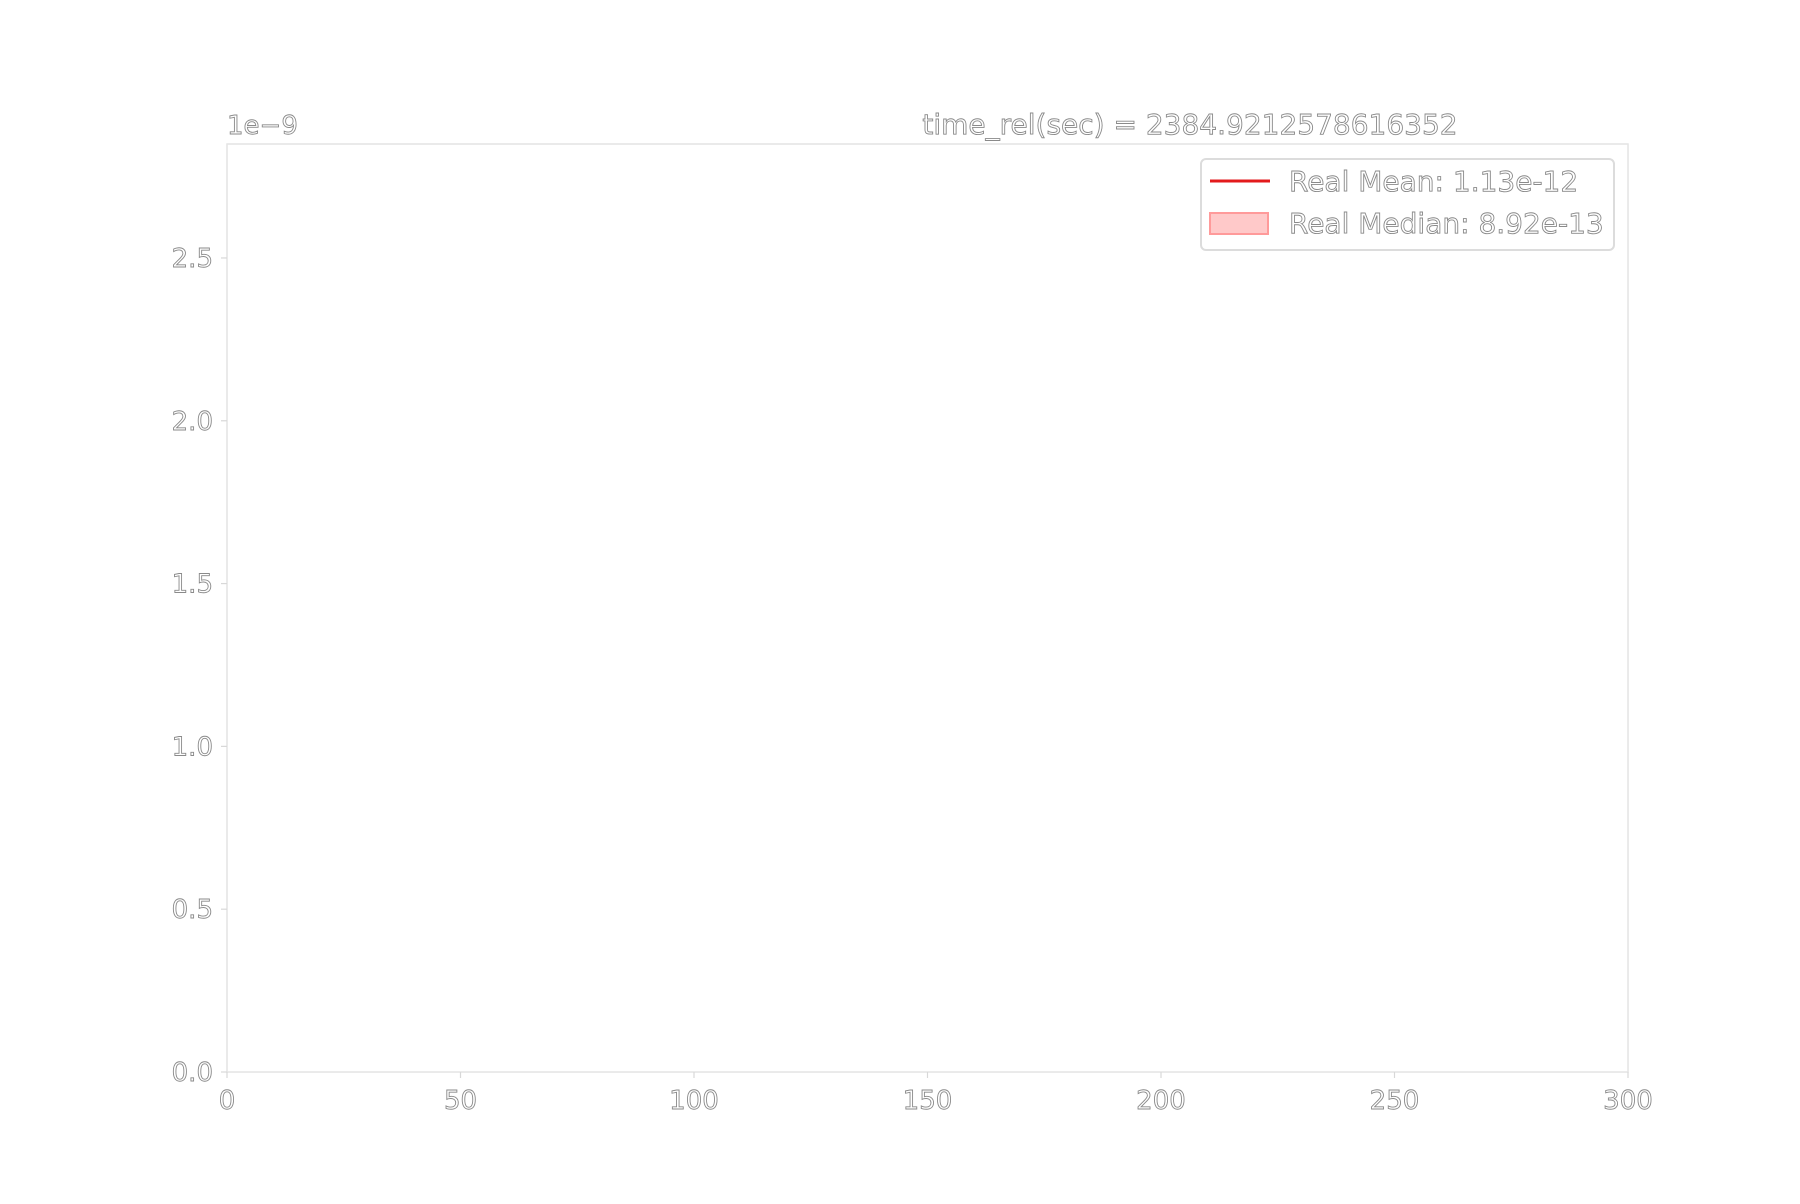 This screenshot has width=1800, height=1204. What do you see at coordinates (1433, 181) in the screenshot?
I see `legend-mean-label: Real Mean: 1.13e-12` at bounding box center [1433, 181].